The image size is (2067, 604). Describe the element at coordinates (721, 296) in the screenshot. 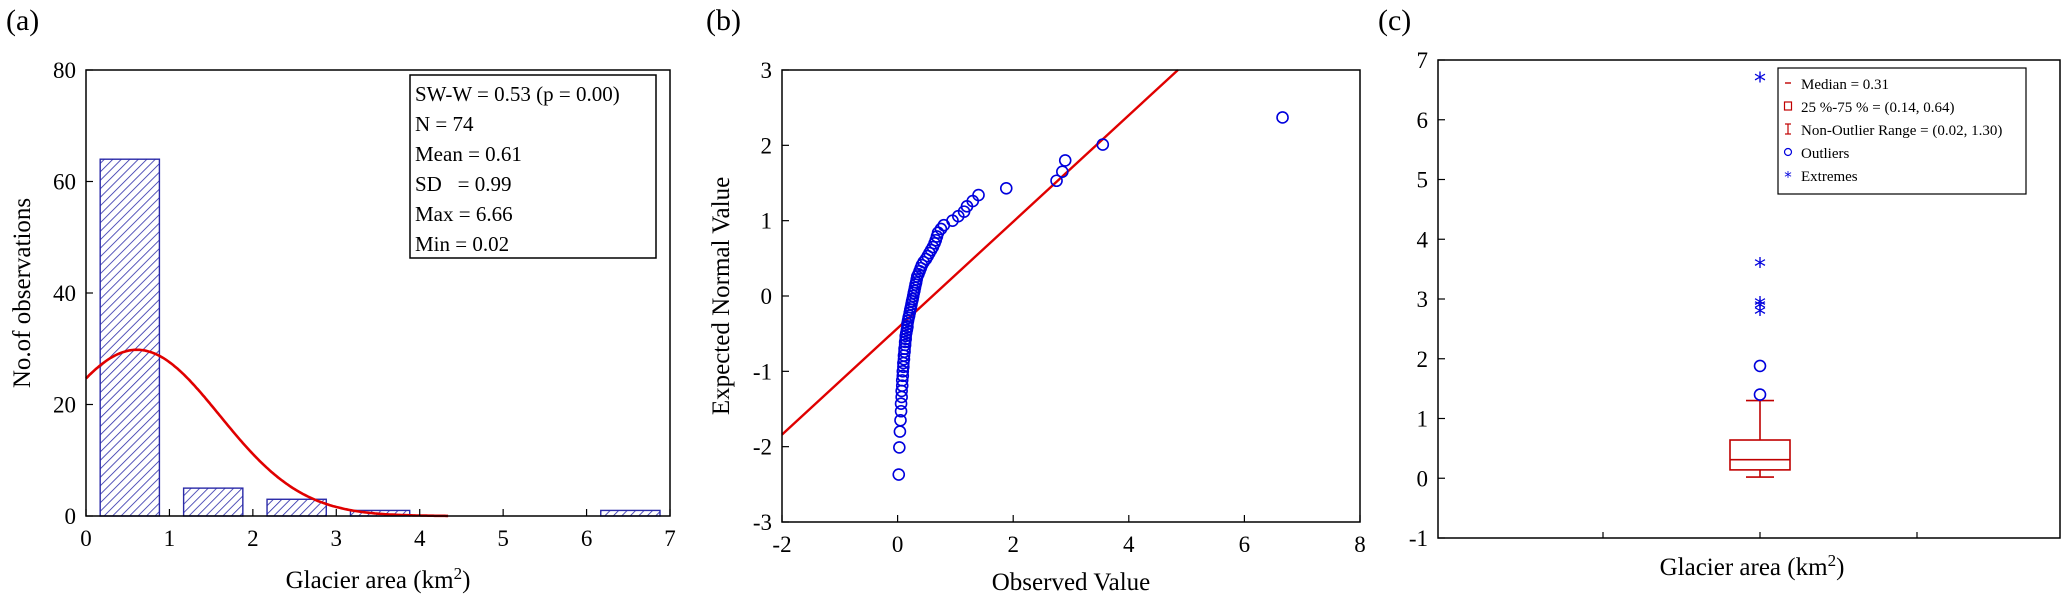

I see `y-axis-title: Expected Normal Value` at that location.